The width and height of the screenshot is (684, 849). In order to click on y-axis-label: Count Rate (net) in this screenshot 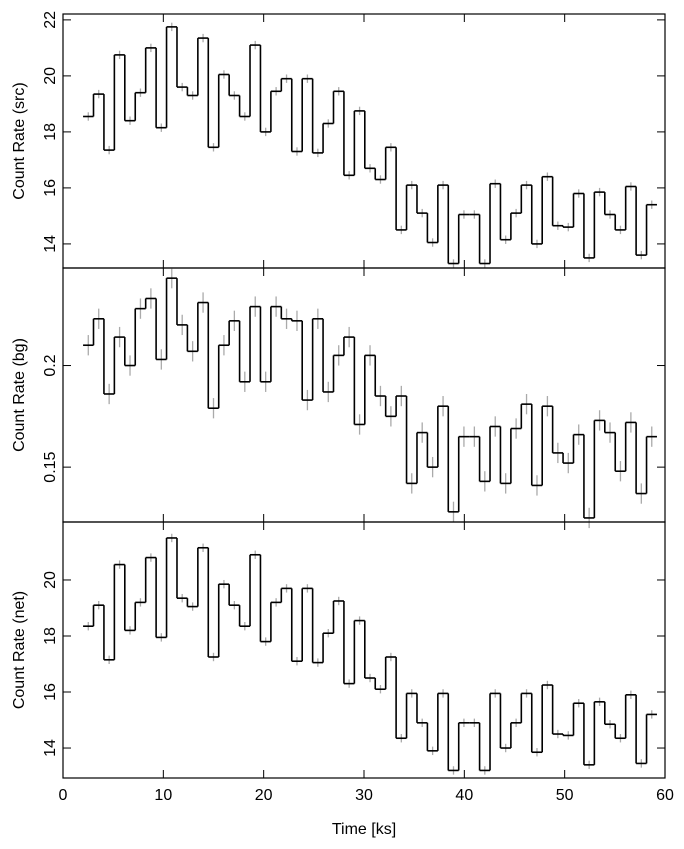, I will do `click(19, 650)`.